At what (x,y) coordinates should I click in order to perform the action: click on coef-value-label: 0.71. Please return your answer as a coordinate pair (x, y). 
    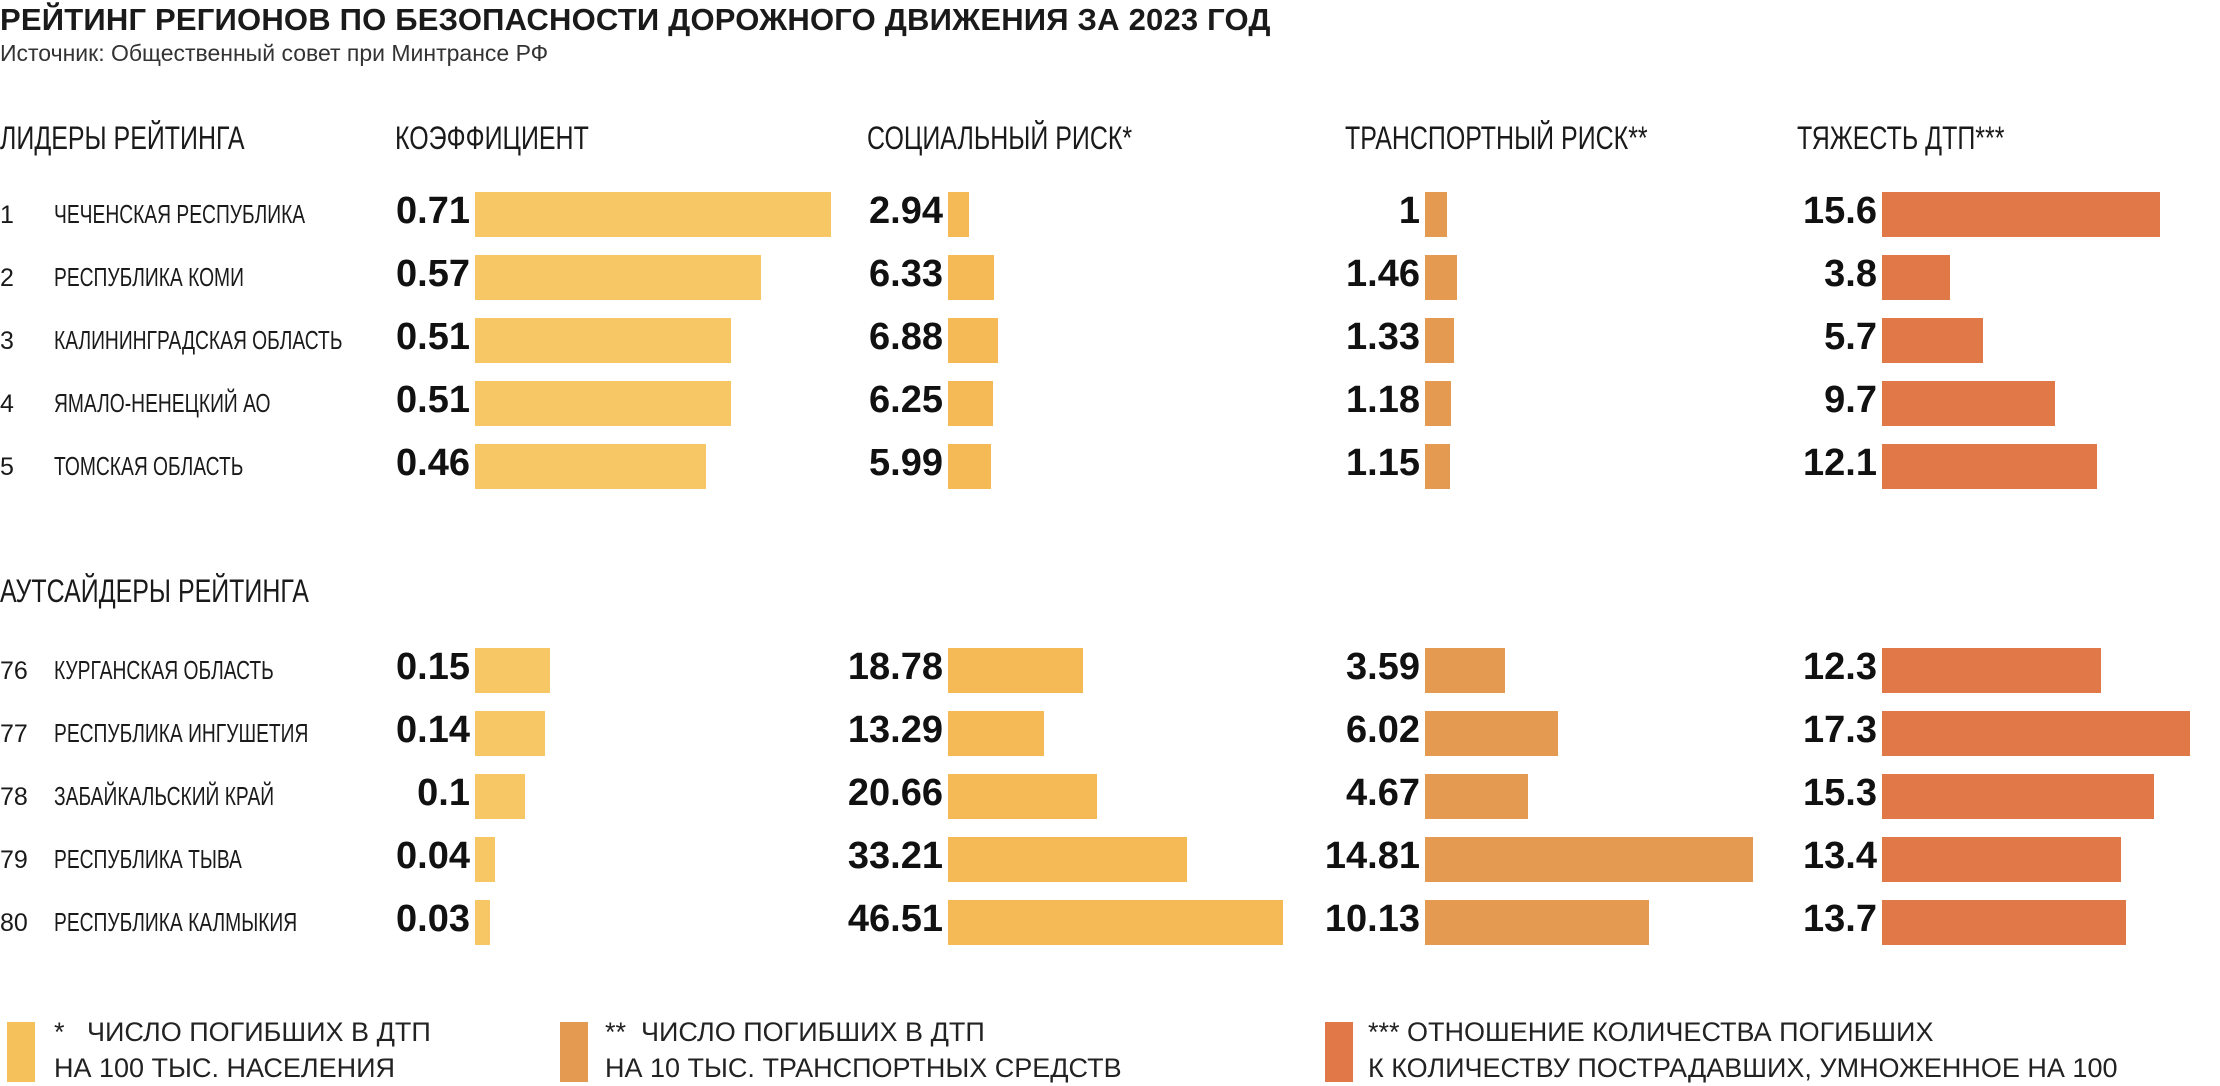
    Looking at the image, I should click on (433, 211).